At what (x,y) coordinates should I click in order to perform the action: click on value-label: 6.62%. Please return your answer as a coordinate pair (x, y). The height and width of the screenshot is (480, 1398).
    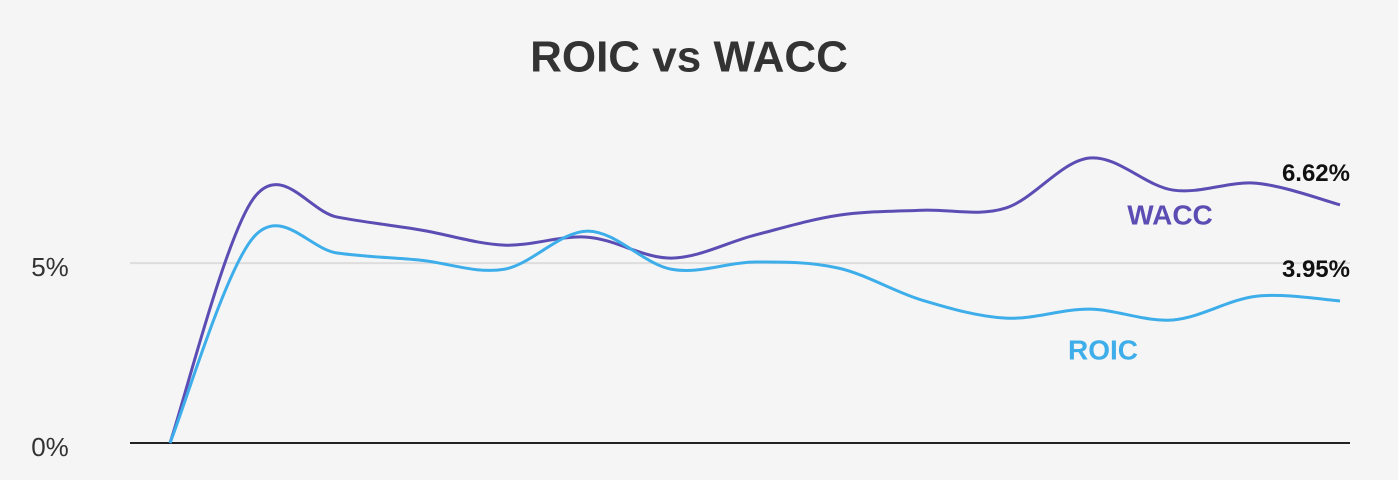
    Looking at the image, I should click on (1316, 173).